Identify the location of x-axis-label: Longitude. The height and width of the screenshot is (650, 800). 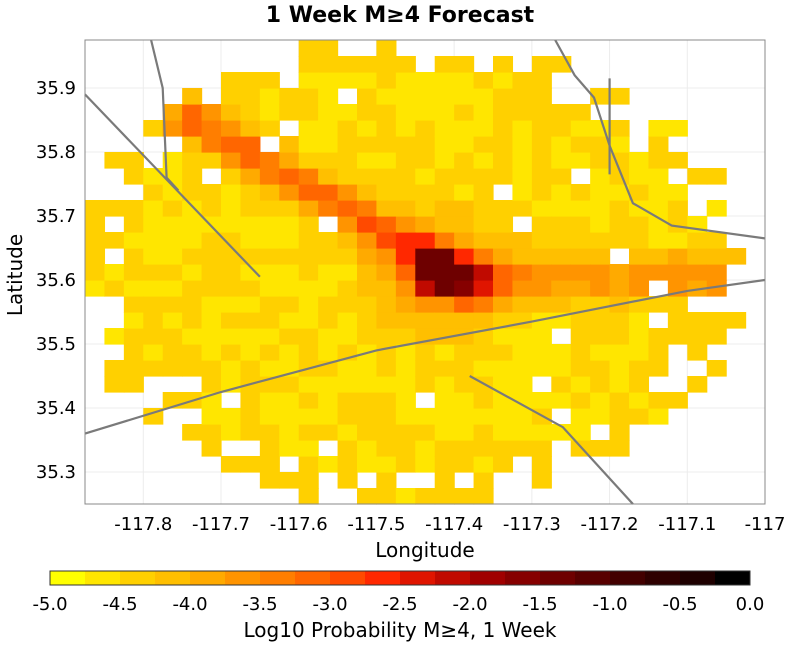
(424, 550).